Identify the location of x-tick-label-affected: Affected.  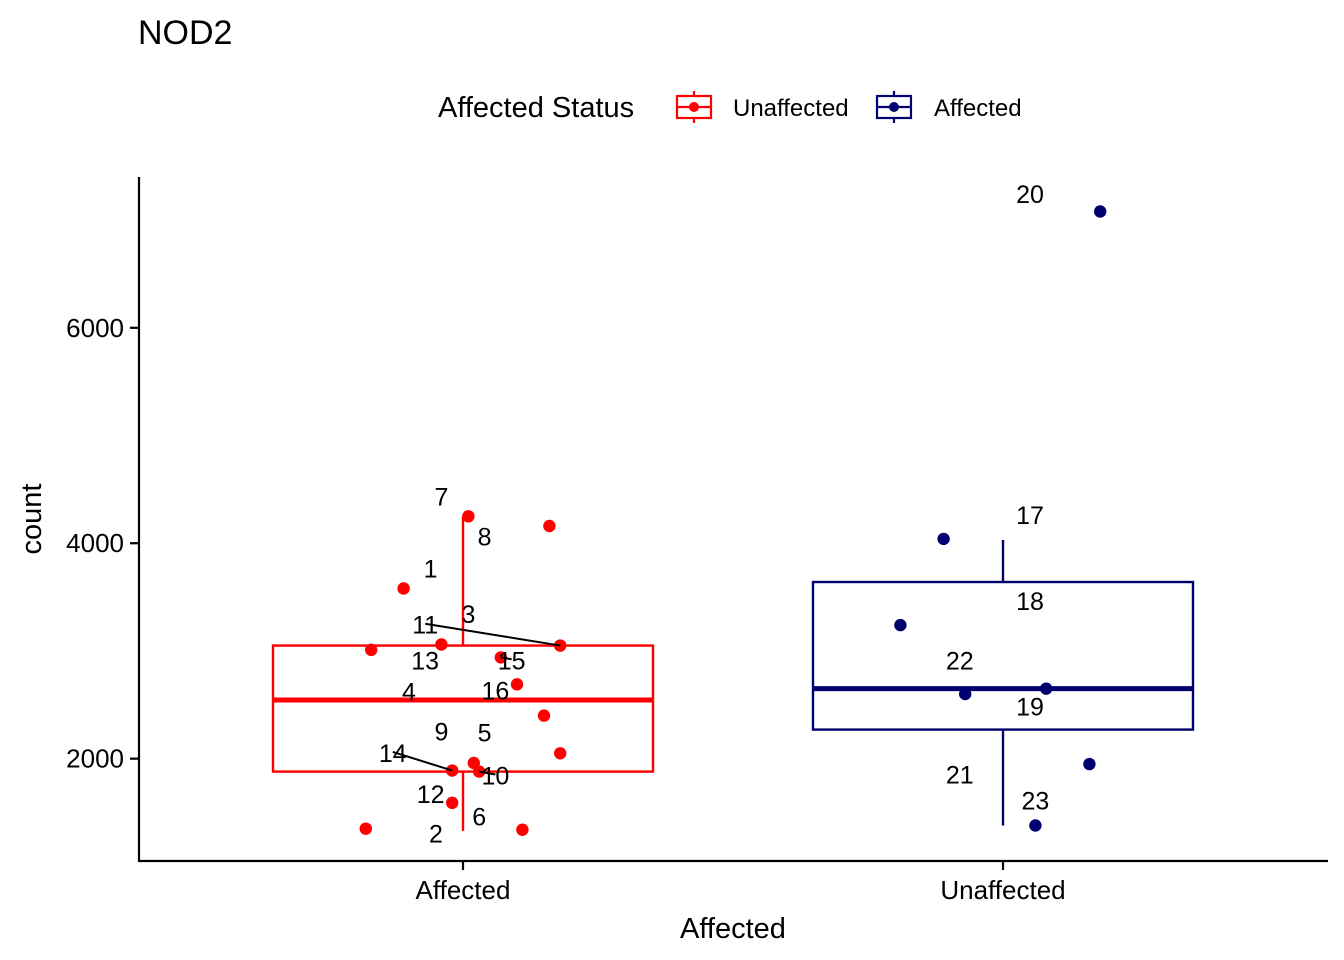
(463, 890).